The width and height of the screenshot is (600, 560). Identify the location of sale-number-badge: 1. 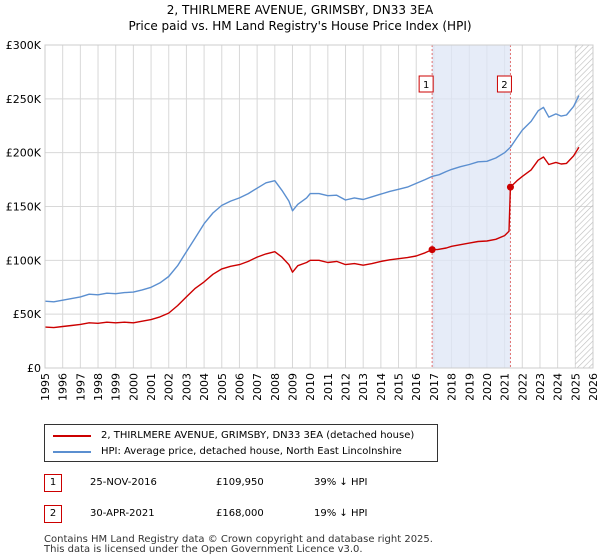
(53, 483).